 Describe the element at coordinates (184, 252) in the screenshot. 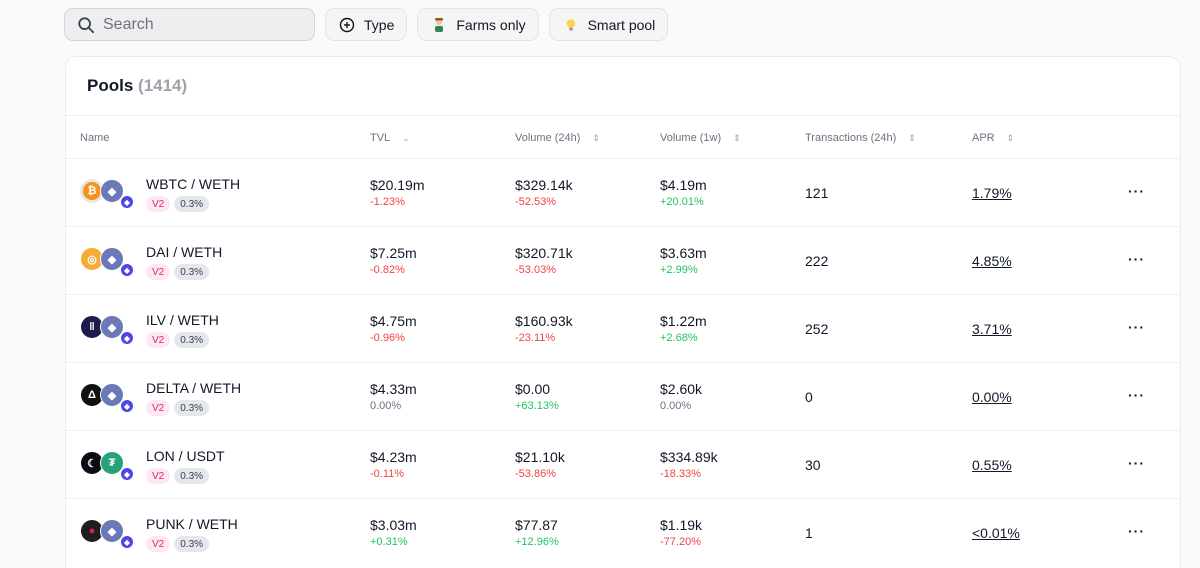

I see `pool-name: DAI / WETH` at that location.